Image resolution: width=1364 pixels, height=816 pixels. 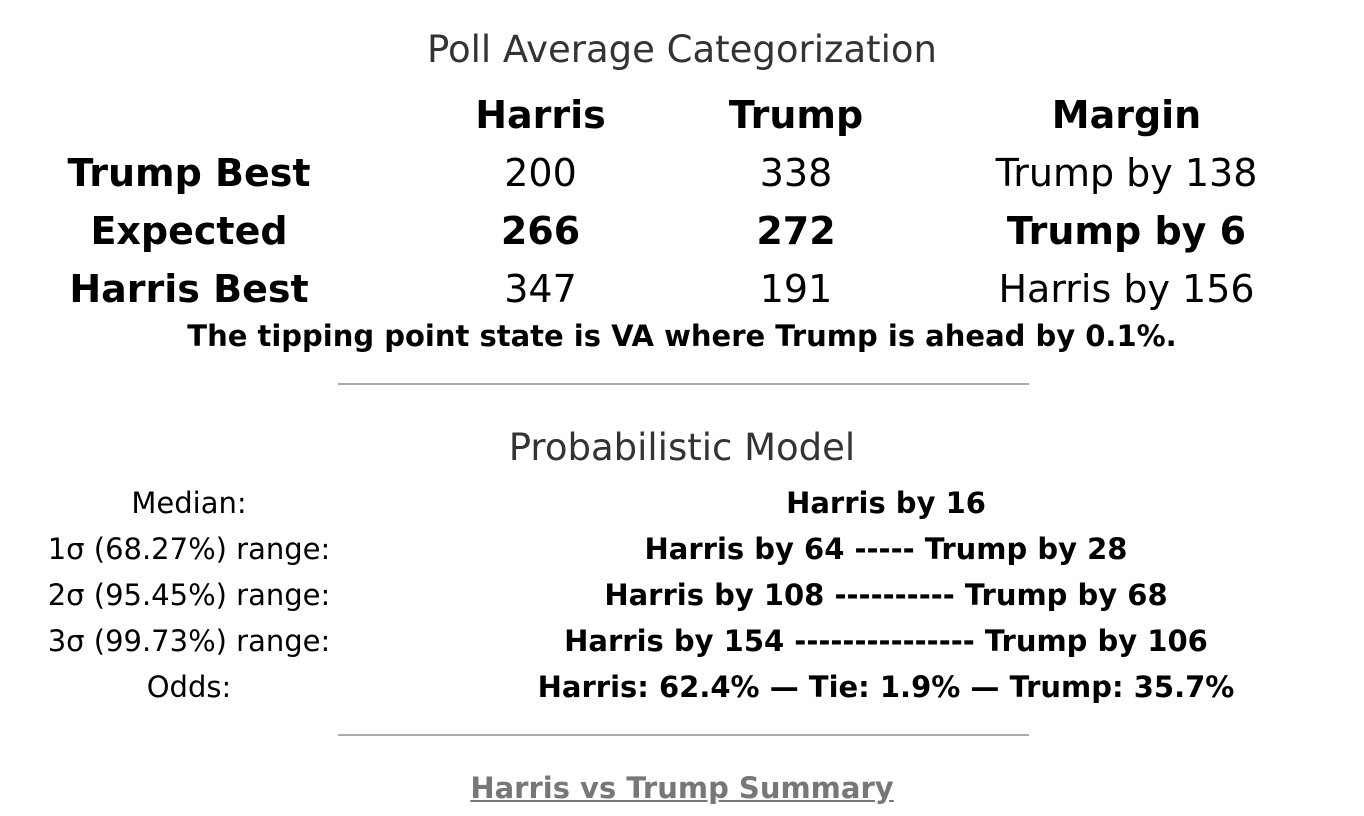 What do you see at coordinates (796, 289) in the screenshot?
I see `trump-ev: 191` at bounding box center [796, 289].